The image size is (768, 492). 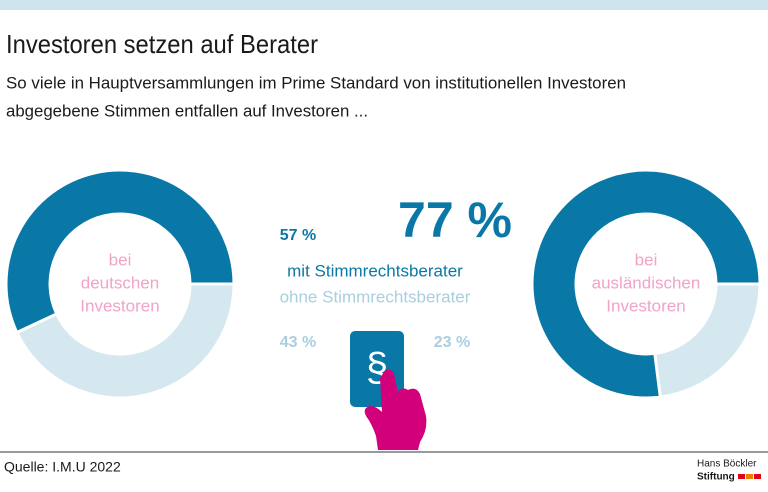 I want to click on logo-text: Stiftung, so click(x=716, y=477).